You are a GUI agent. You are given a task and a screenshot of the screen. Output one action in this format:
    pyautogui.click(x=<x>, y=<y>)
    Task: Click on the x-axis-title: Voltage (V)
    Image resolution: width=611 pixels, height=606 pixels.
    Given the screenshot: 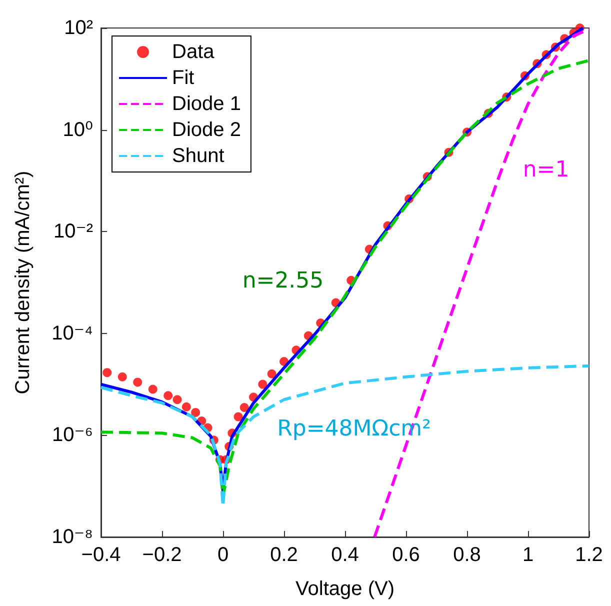 What is the action you would take?
    pyautogui.click(x=345, y=589)
    